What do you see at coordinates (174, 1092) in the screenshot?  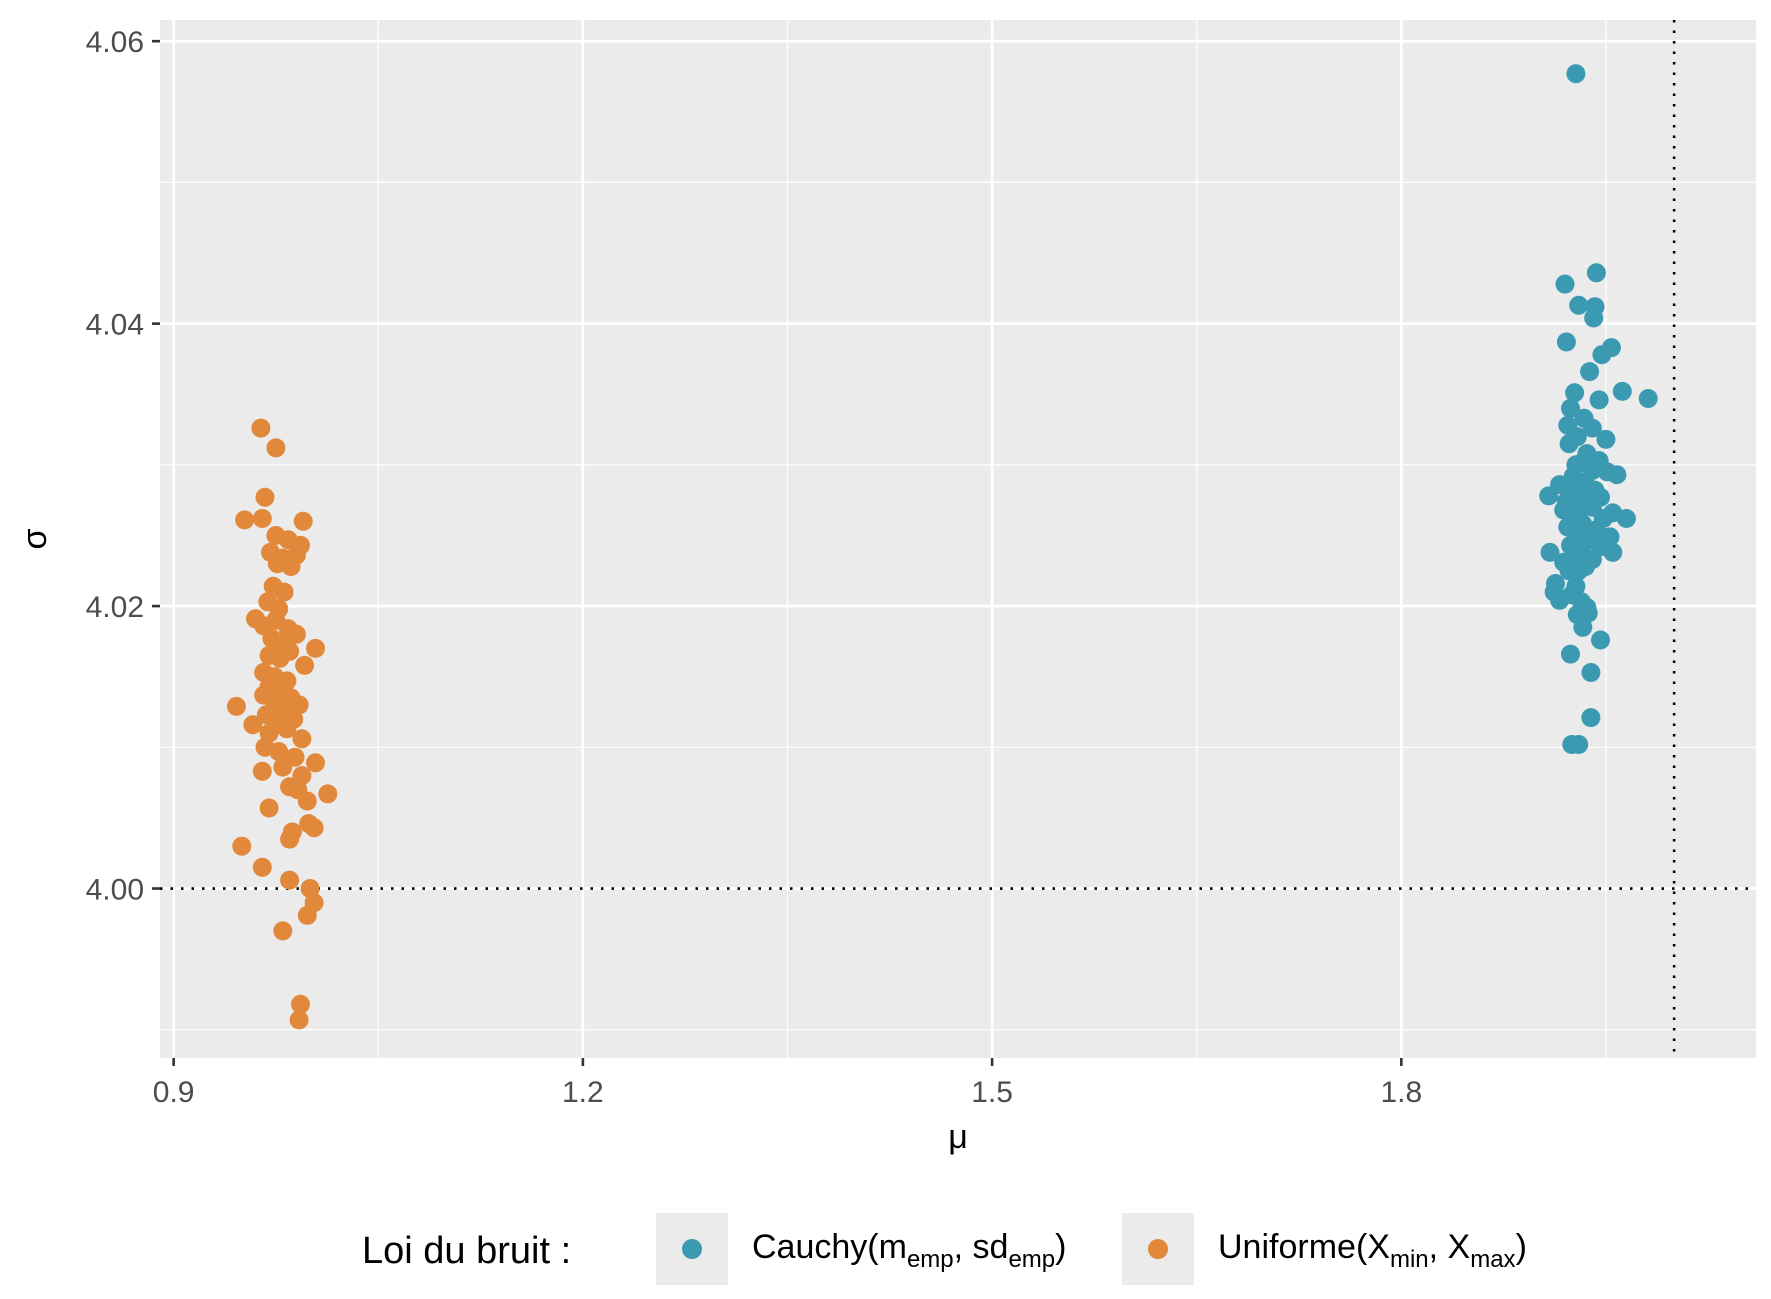 I see `x-tick-label: 0.9` at bounding box center [174, 1092].